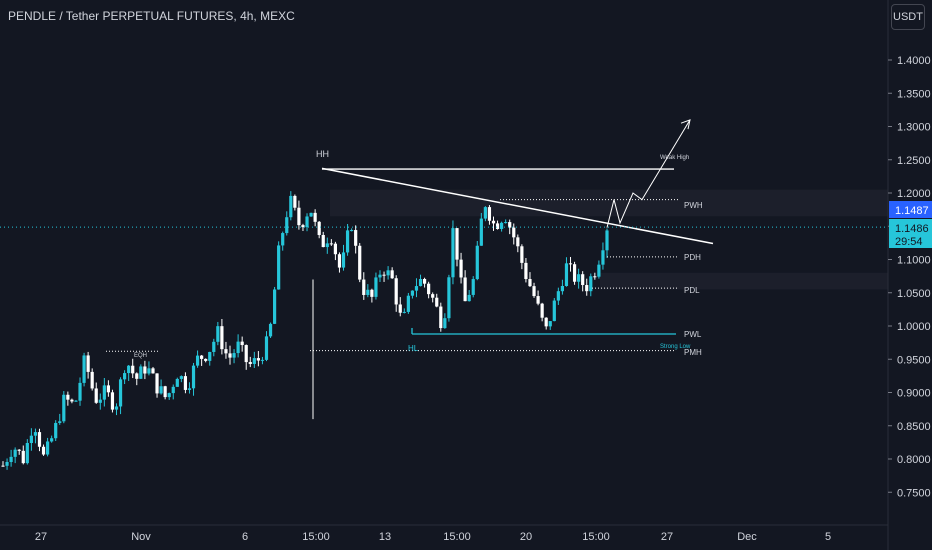 This screenshot has width=932, height=550. I want to click on x-tick-label: 13, so click(385, 537).